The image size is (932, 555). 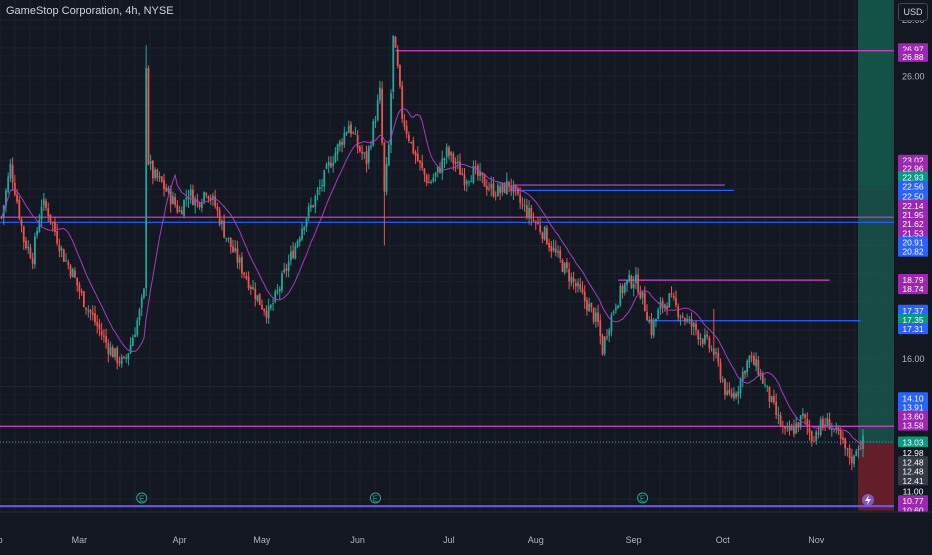 I want to click on price-label-text: 12.98, so click(x=913, y=453).